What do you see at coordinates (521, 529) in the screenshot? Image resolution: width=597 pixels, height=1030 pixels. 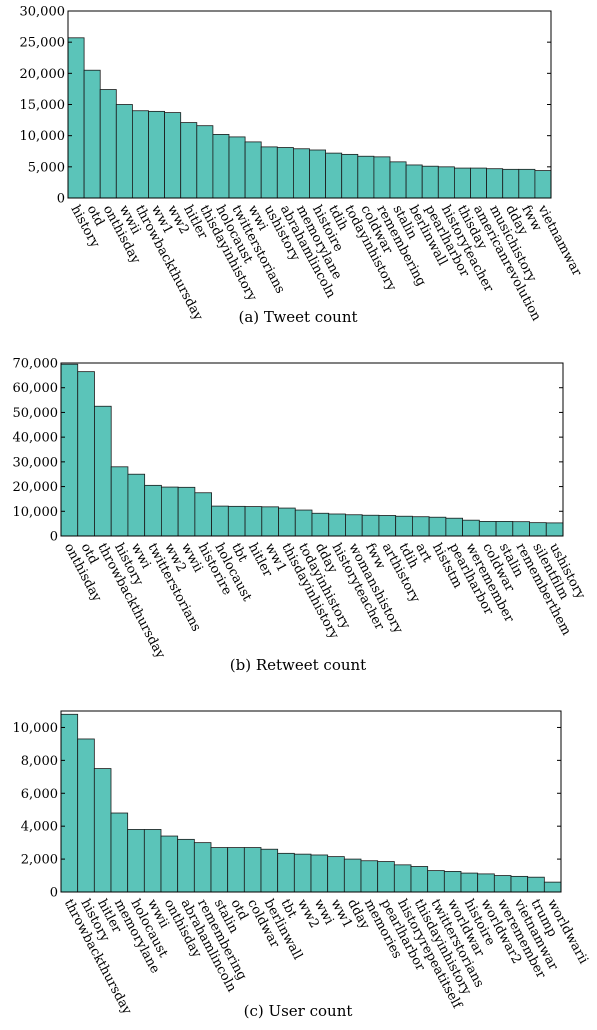 I see `bar-rememberthem` at bounding box center [521, 529].